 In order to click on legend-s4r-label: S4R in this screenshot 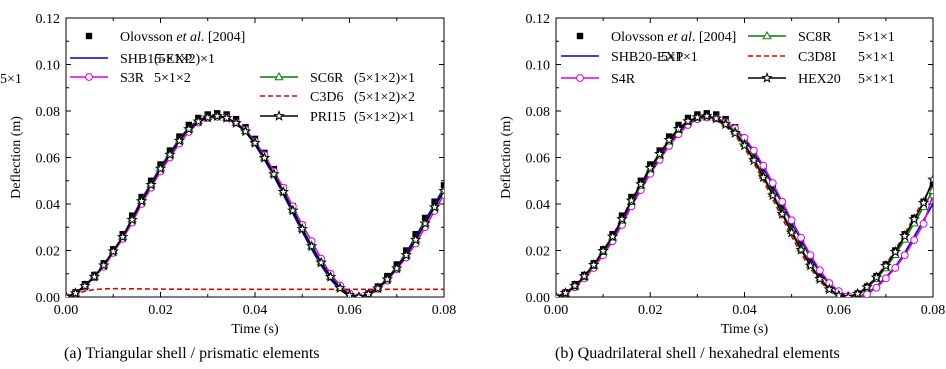, I will do `click(623, 79)`.